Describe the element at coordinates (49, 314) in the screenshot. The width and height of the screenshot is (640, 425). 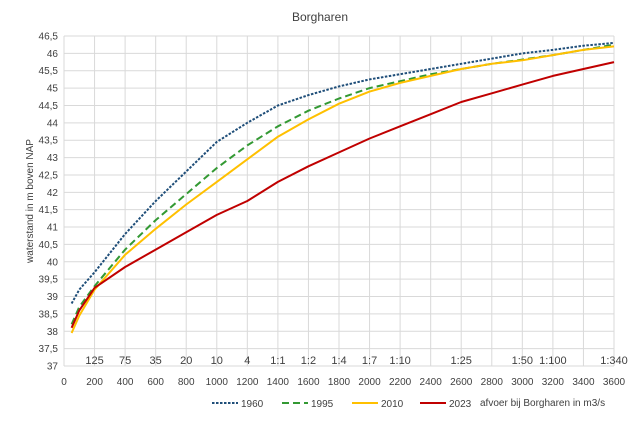
I see `y-tick-label: 38,5` at that location.